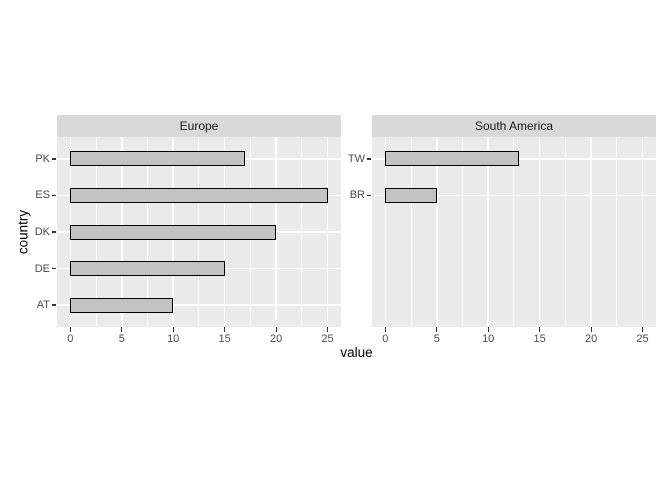 The image size is (672, 480). Describe the element at coordinates (42, 232) in the screenshot. I see `y-category-label: DK` at that location.